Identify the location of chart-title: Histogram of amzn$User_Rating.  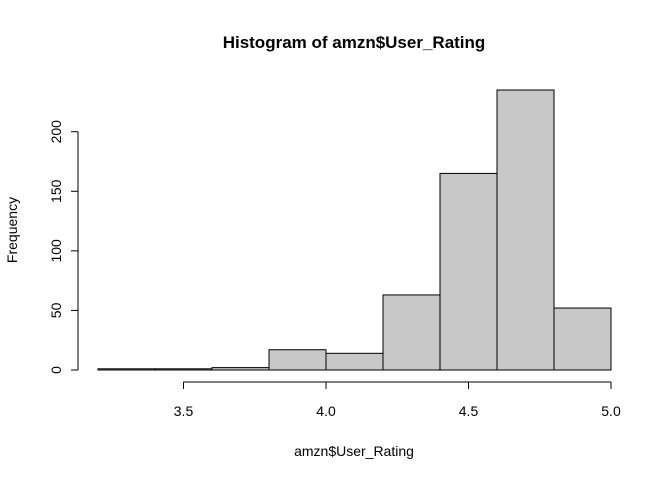
(354, 42).